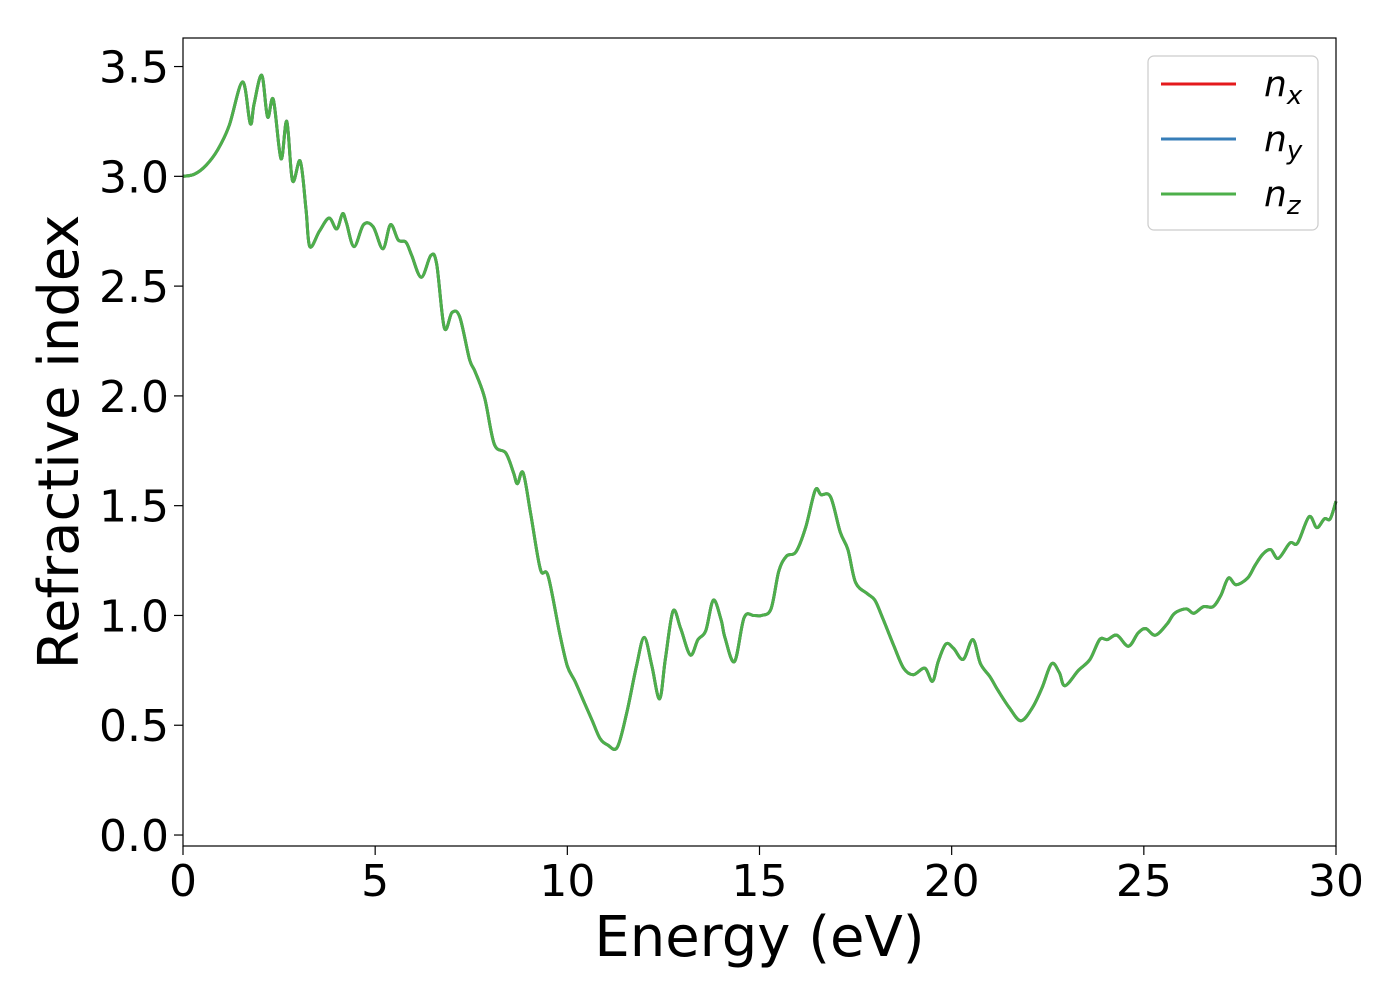 The height and width of the screenshot is (1000, 1400). Describe the element at coordinates (375, 881) in the screenshot. I see `x-tick-label: 5` at that location.